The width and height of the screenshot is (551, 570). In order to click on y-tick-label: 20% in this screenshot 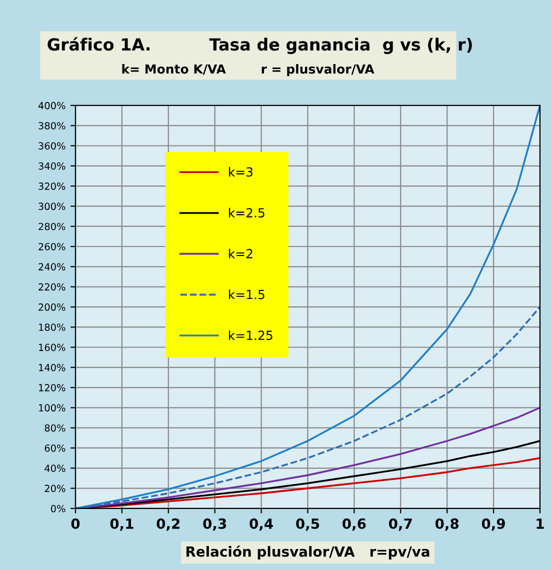, I will do `click(55, 488)`.